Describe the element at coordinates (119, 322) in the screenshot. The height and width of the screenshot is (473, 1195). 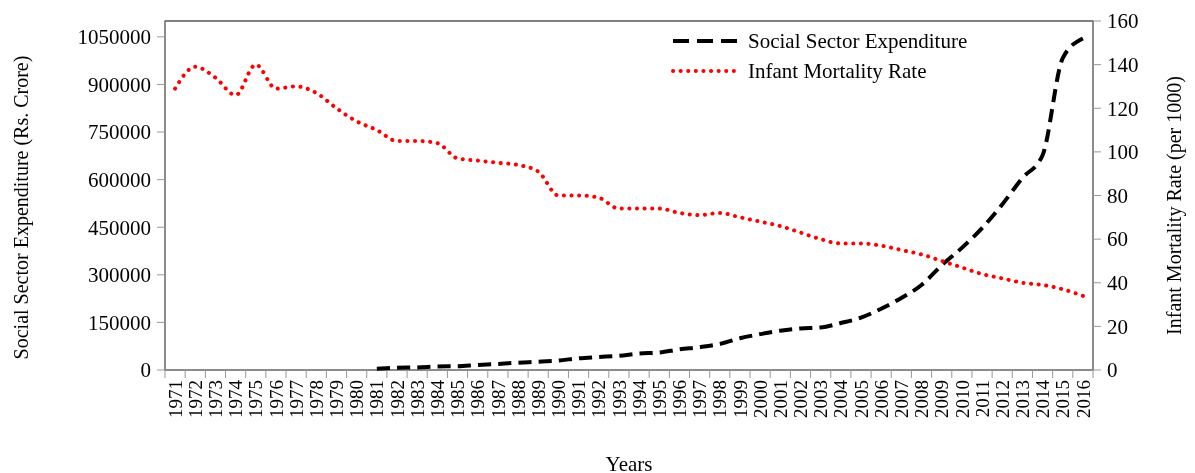
I see `y-tick-label: 150000` at that location.